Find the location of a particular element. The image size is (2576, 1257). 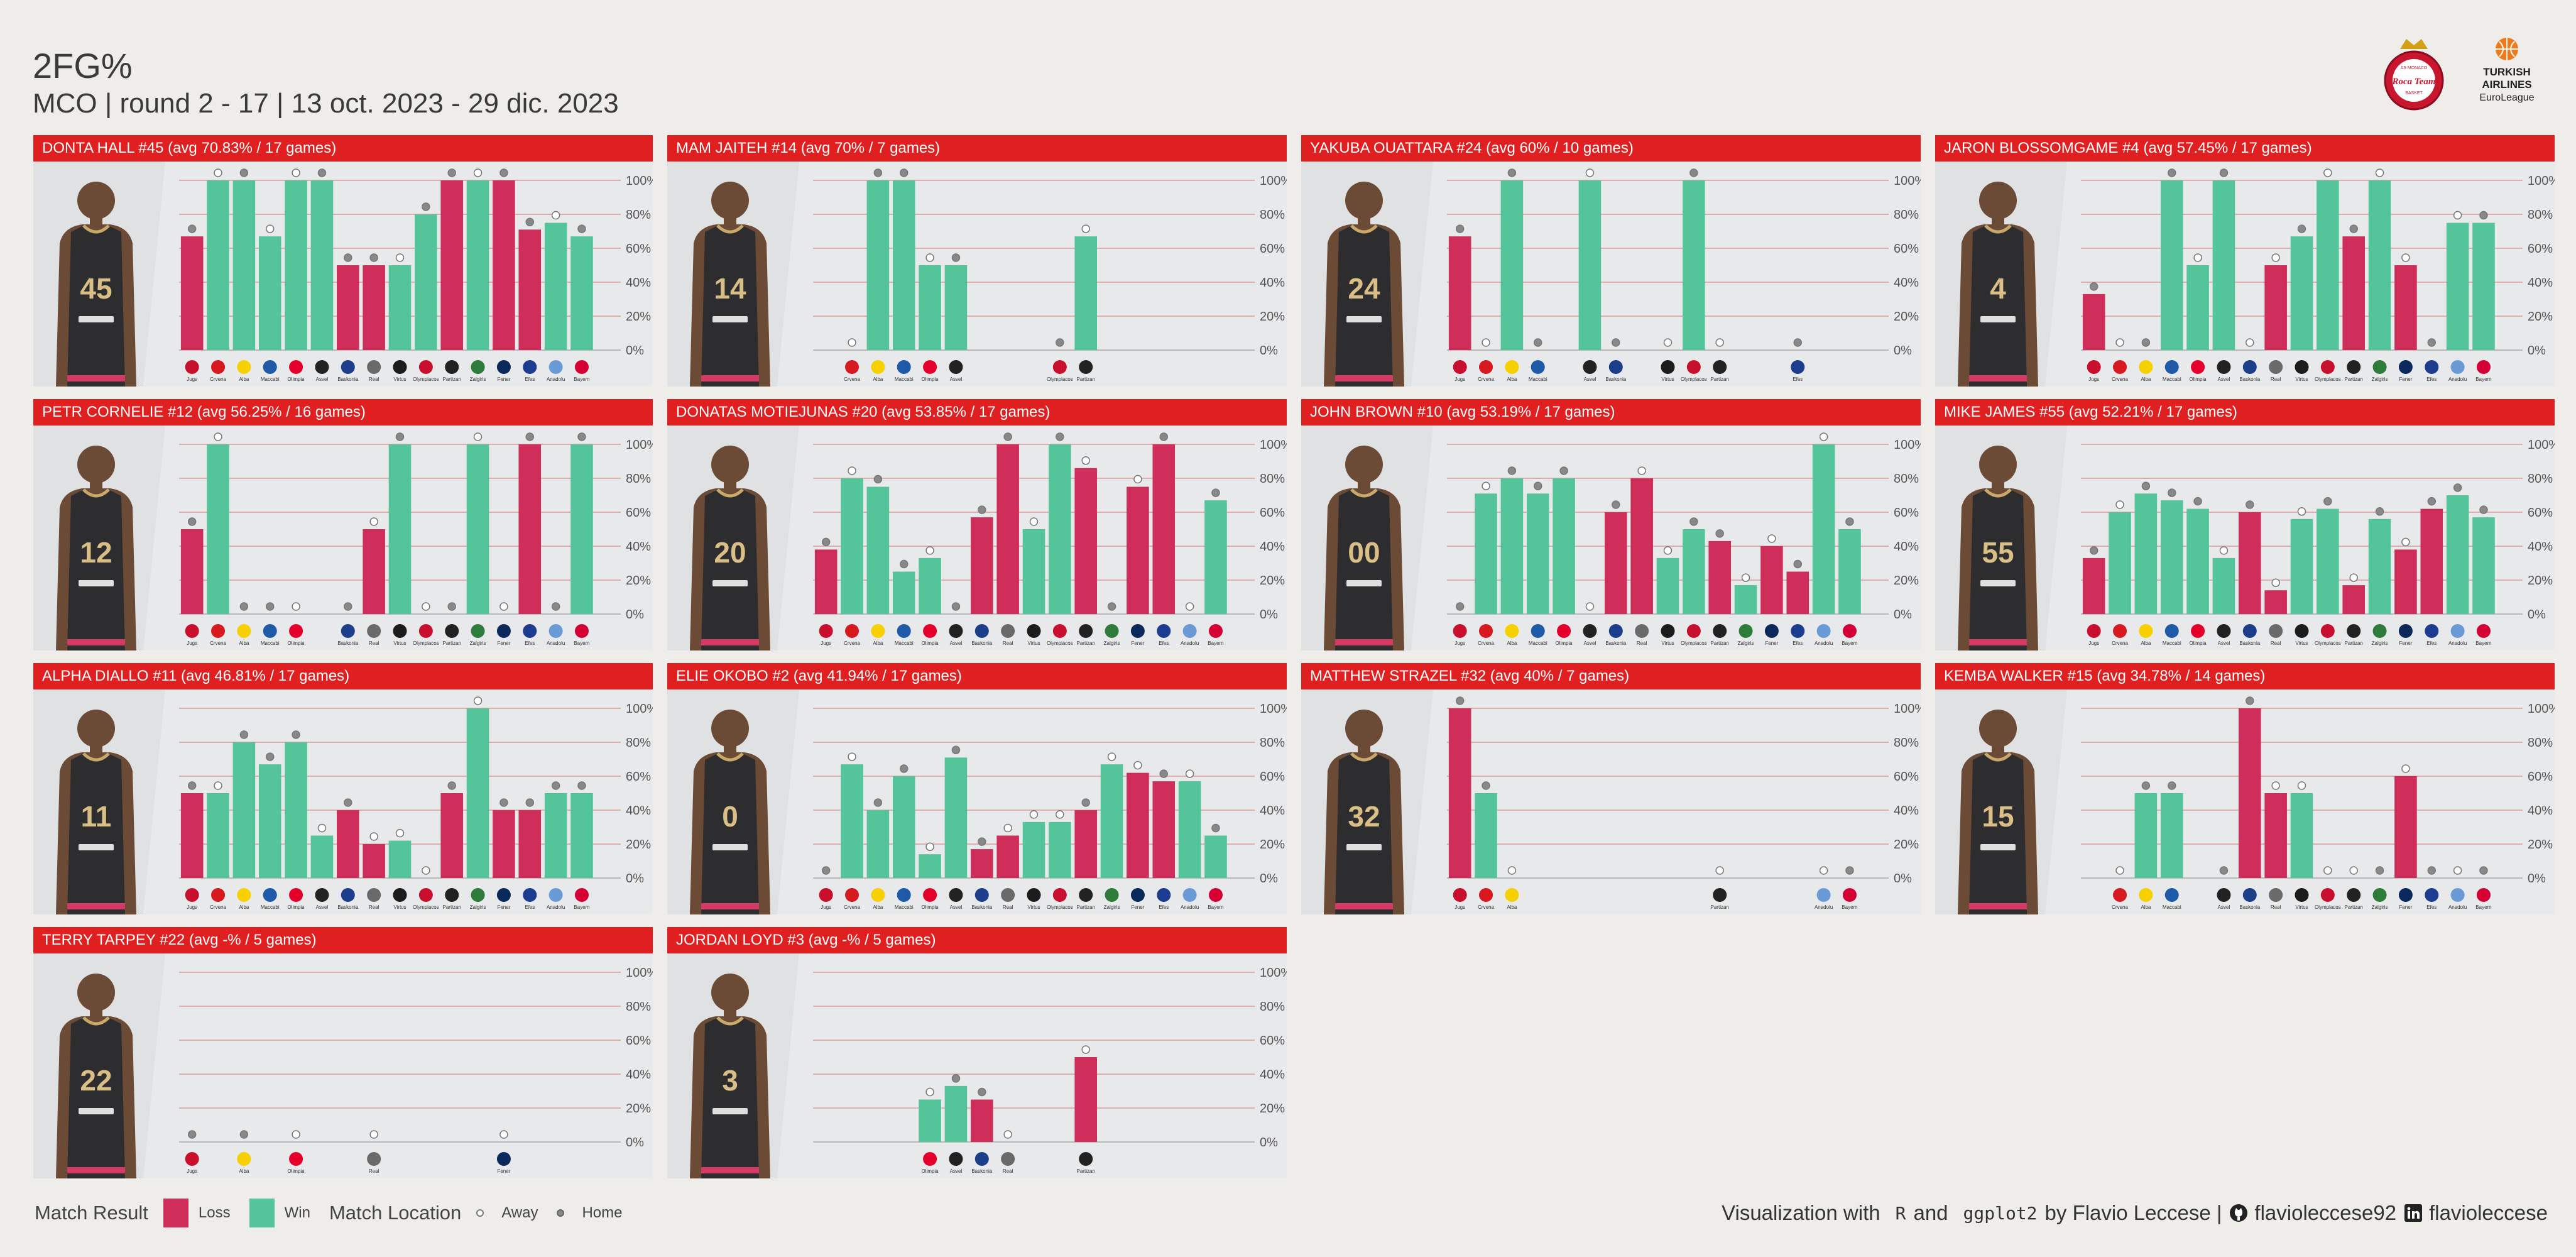

player-photo: 45 is located at coordinates (96, 284).